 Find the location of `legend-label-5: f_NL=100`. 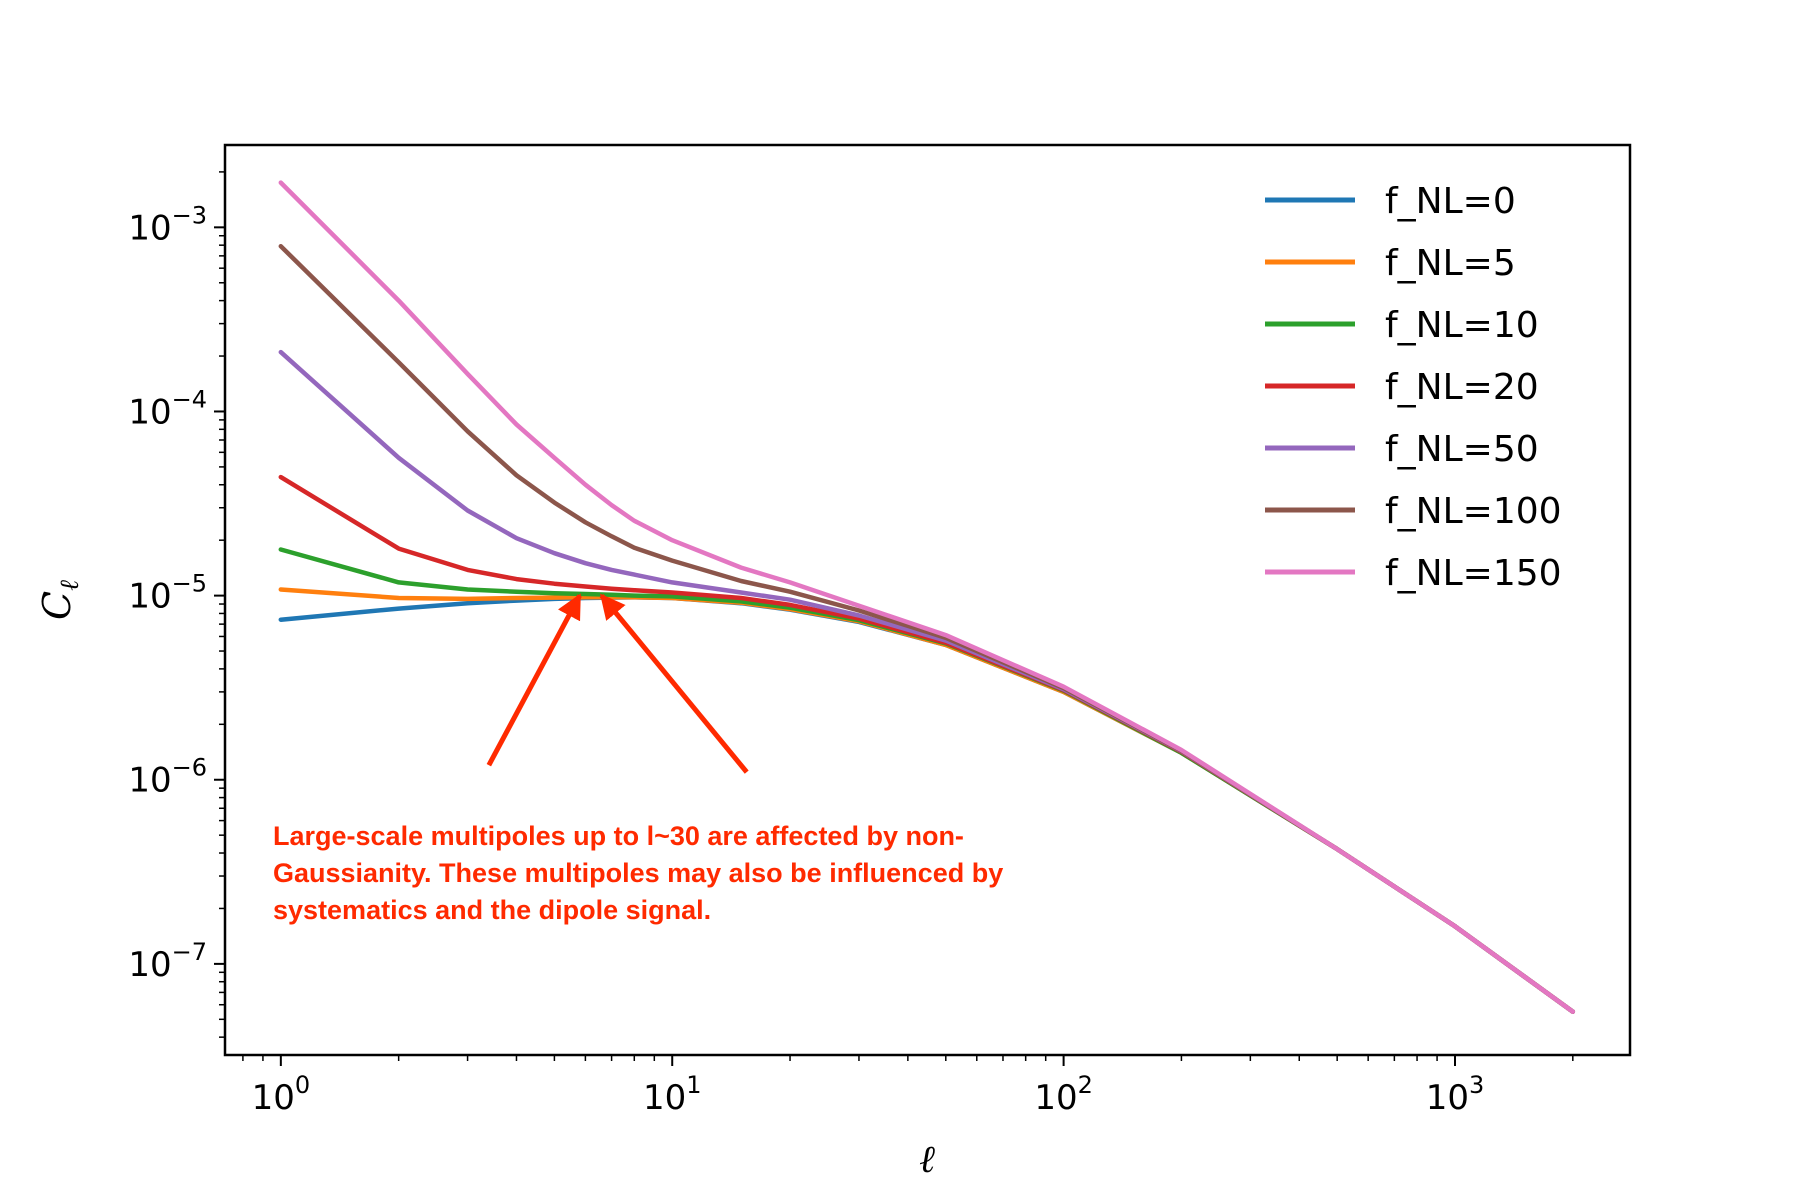

legend-label-5: f_NL=100 is located at coordinates (1473, 511).